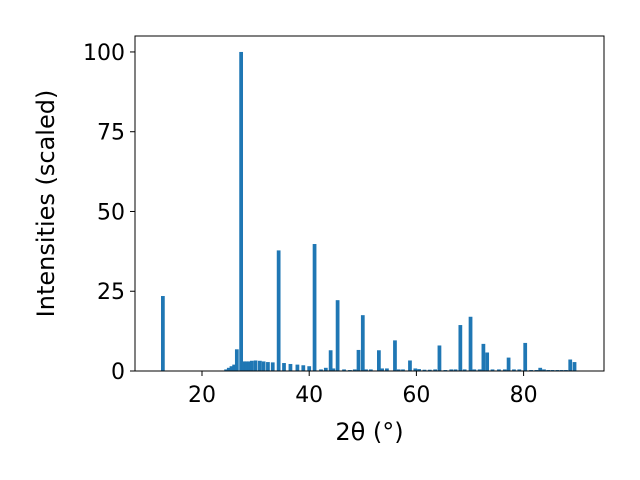 This screenshot has width=640, height=480. What do you see at coordinates (111, 292) in the screenshot?
I see `y-tick-label: 25` at bounding box center [111, 292].